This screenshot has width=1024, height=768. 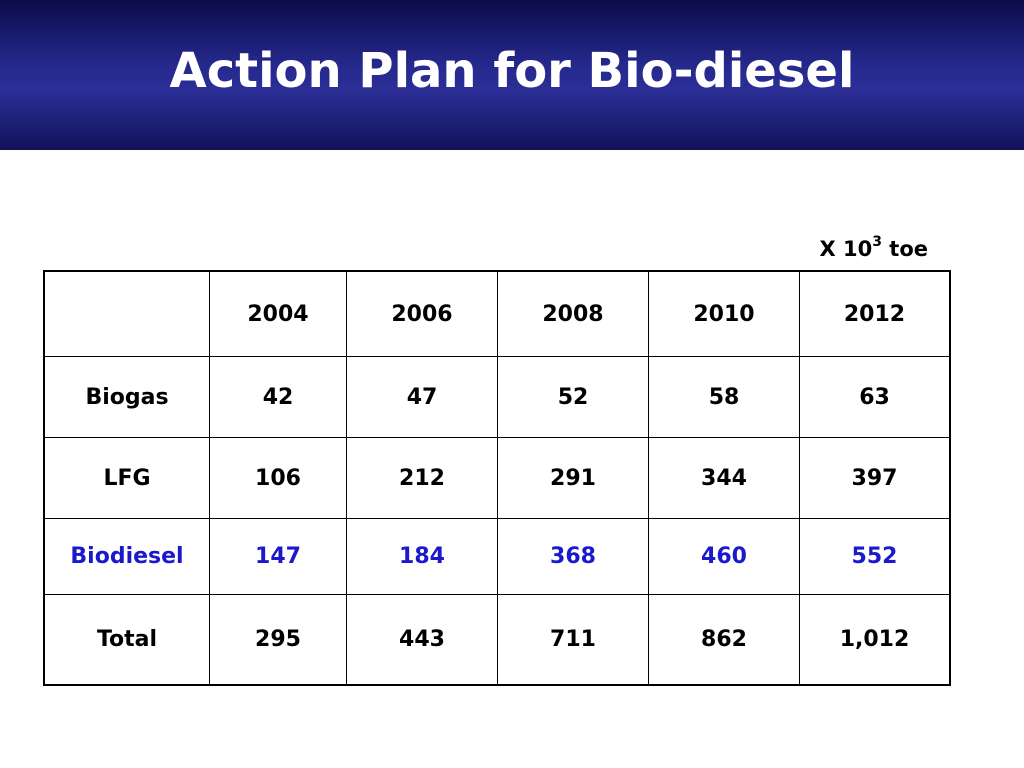 I want to click on table-row: LFG 106 212 291 344 397, so click(x=497, y=478).